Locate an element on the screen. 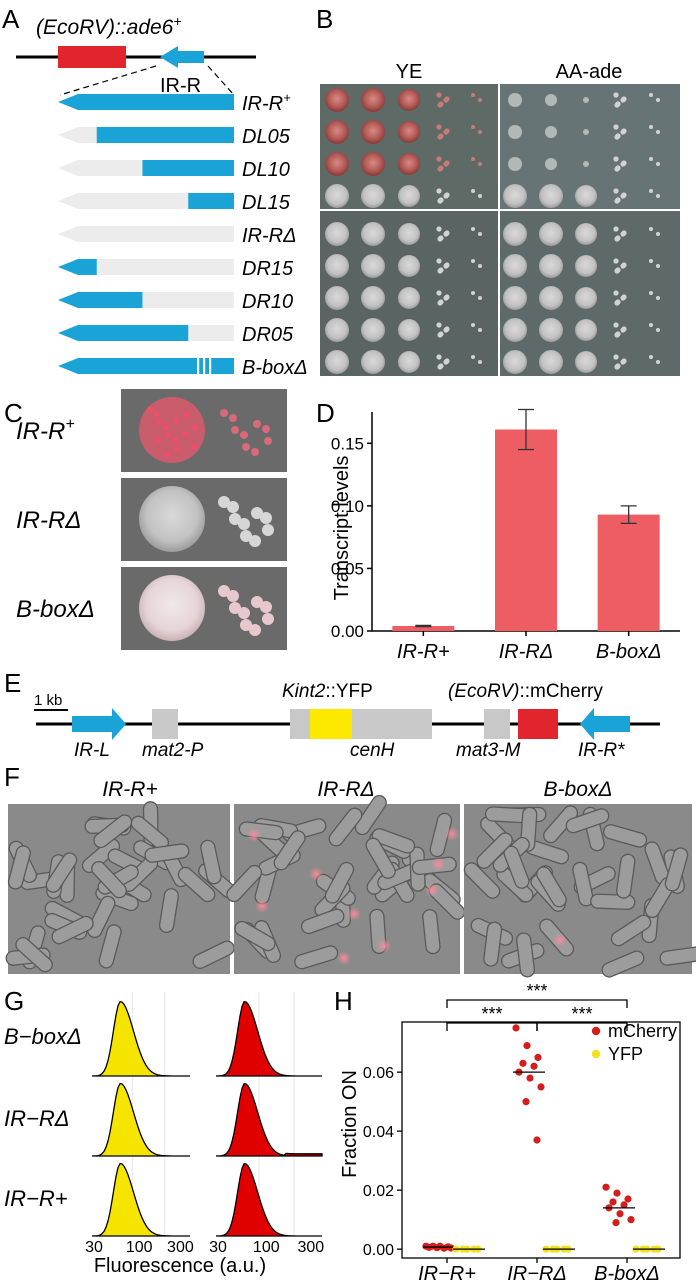 The height and width of the screenshot is (1280, 696). h-ytick-label-2: 0.04 is located at coordinates (378, 1132).